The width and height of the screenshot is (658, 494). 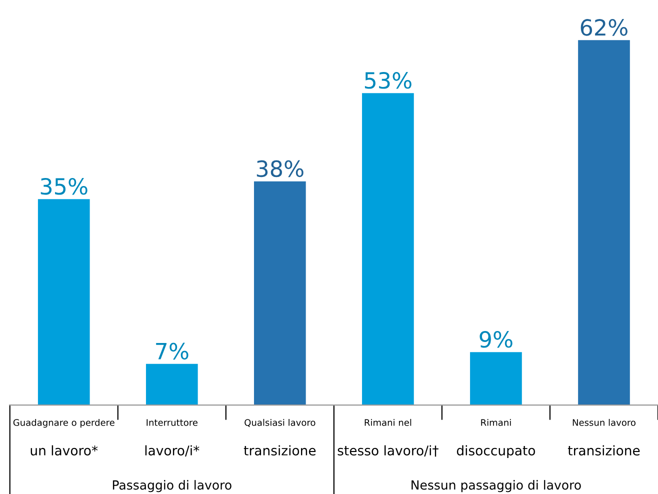 I want to click on data-label: 38%, so click(x=280, y=169).